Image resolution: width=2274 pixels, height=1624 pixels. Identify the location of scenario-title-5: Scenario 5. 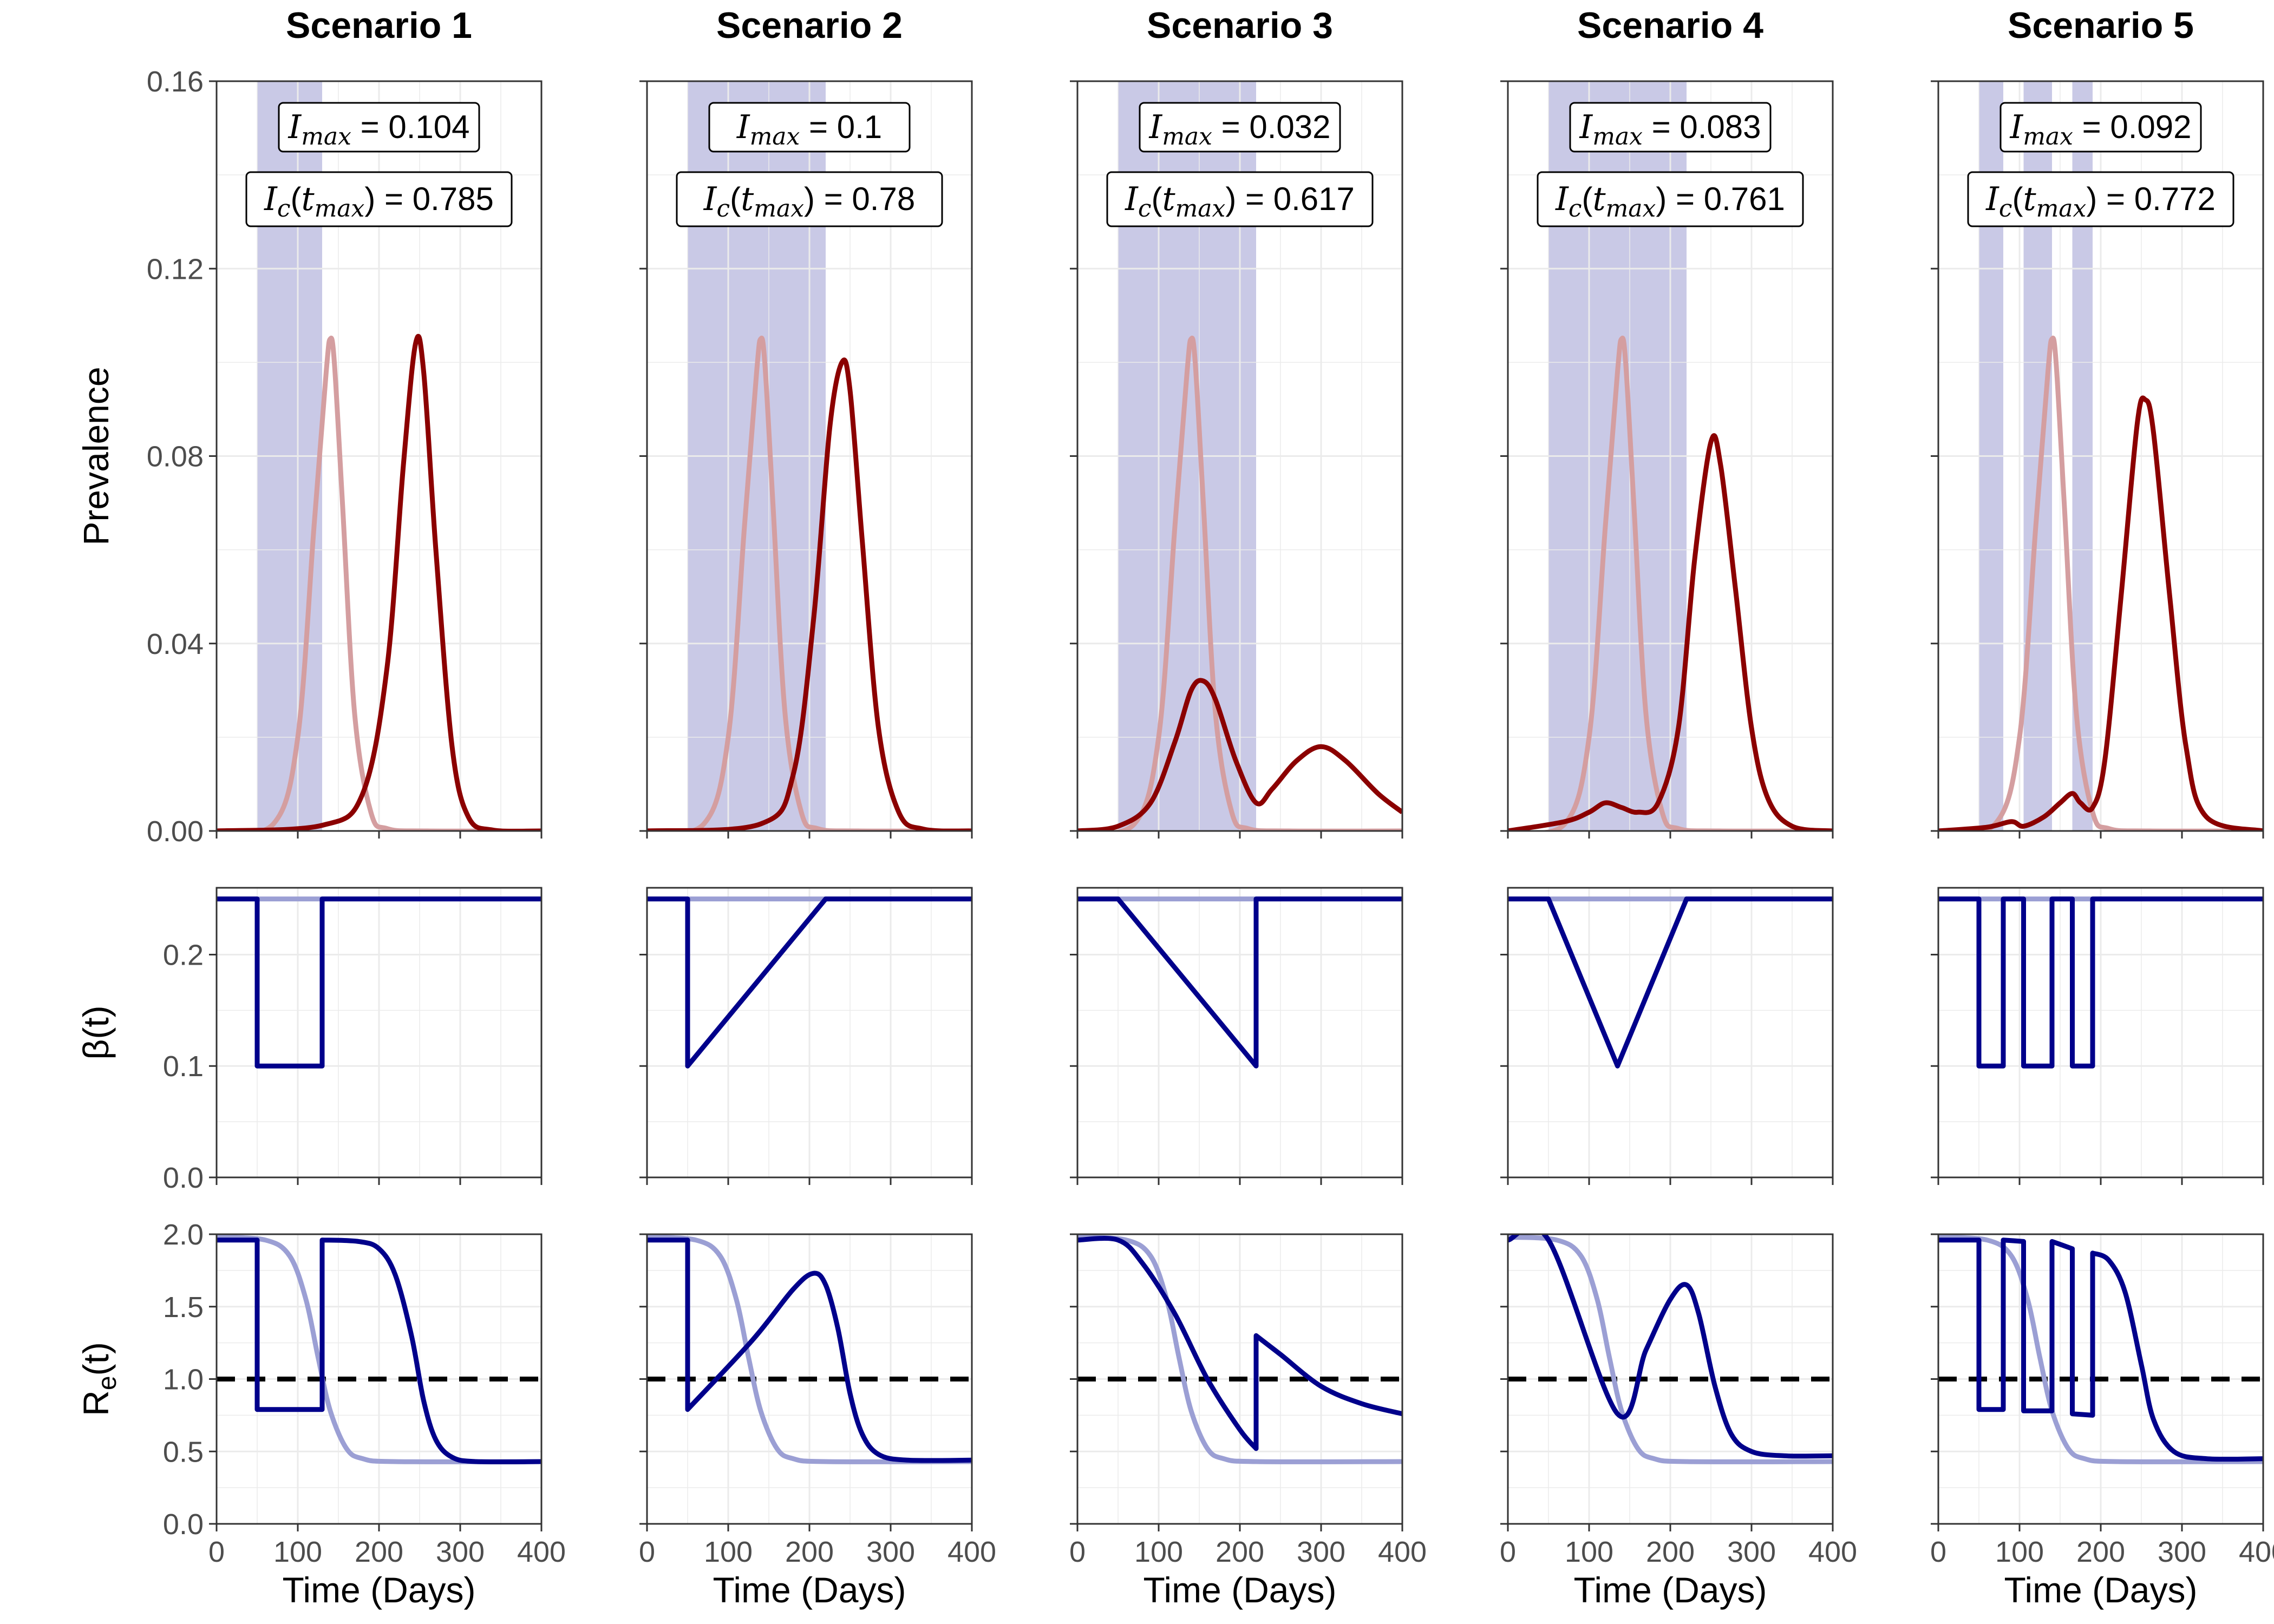
(2101, 25).